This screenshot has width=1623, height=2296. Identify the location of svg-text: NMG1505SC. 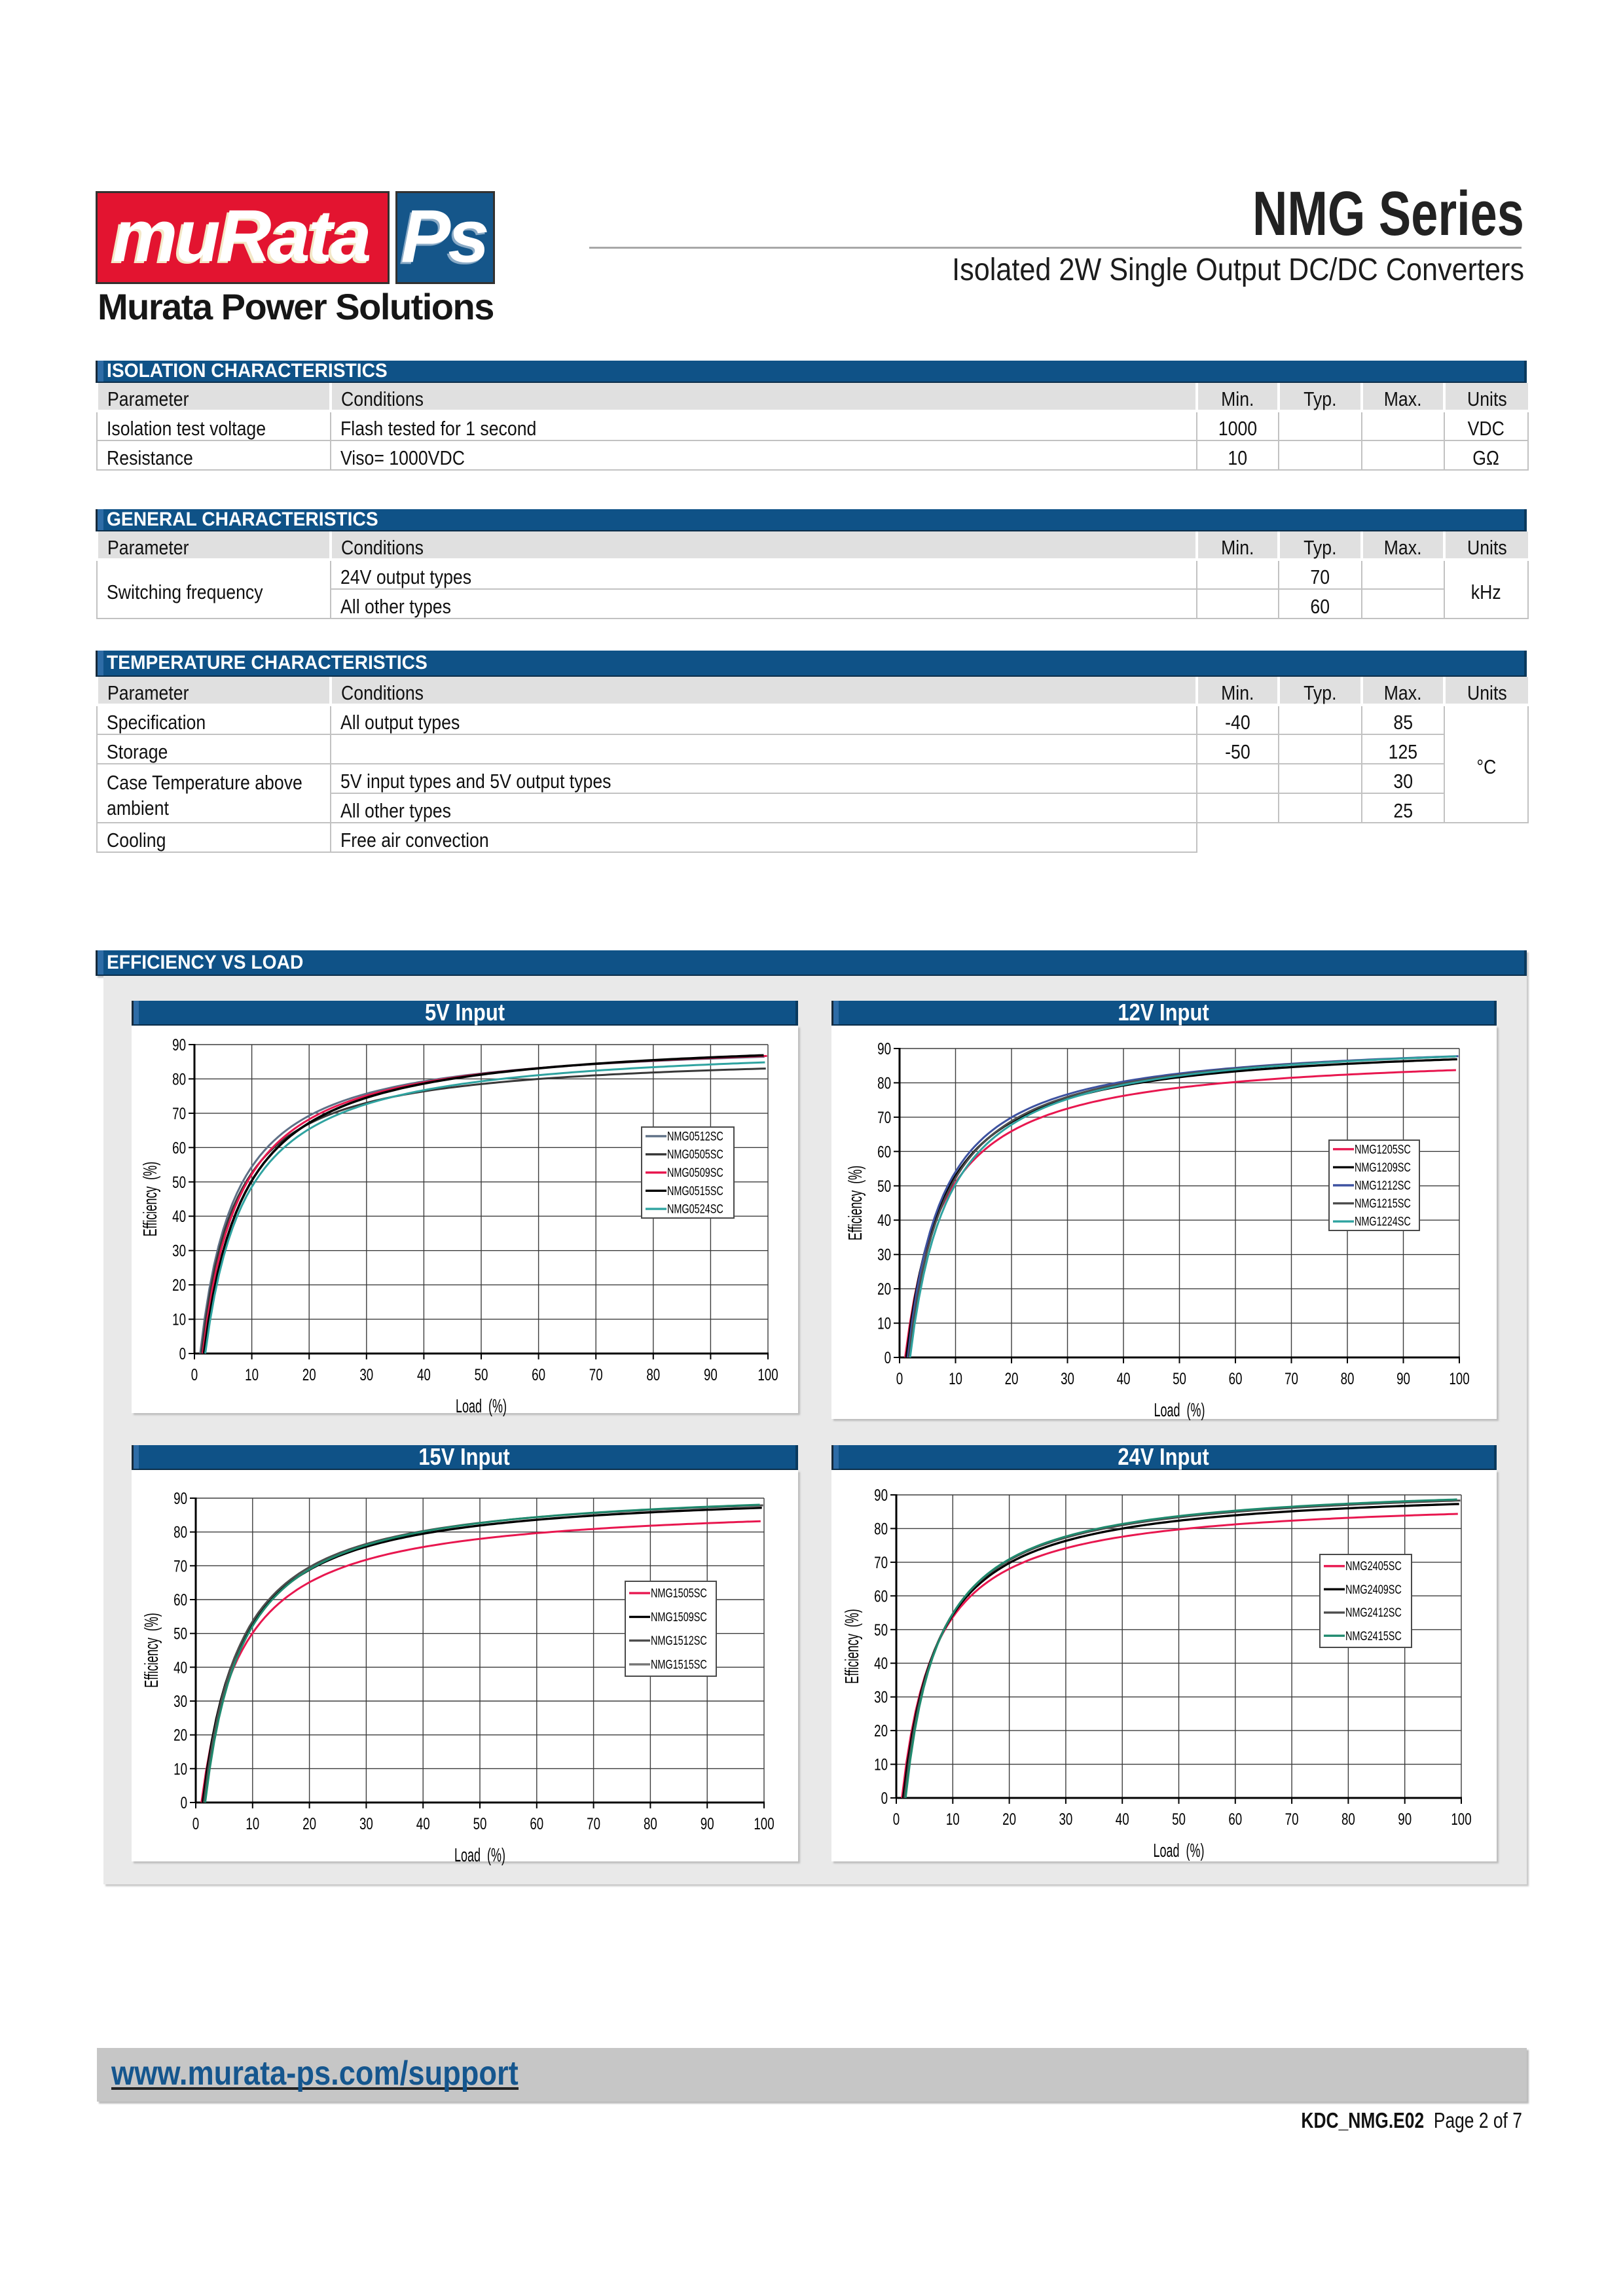
(679, 1594).